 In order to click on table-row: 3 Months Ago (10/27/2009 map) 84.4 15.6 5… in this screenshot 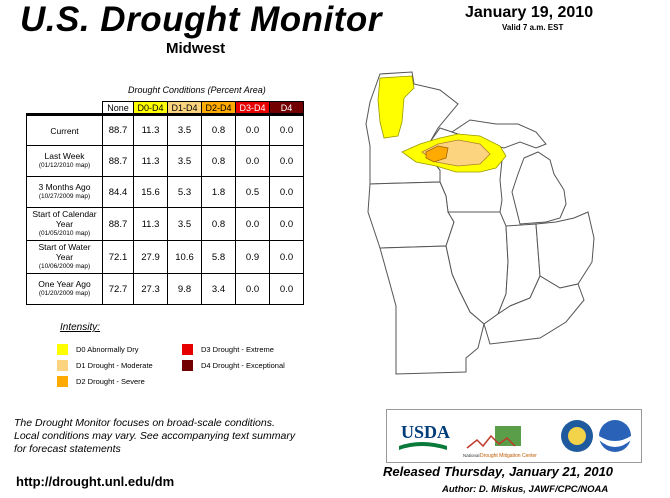, I will do `click(165, 192)`.